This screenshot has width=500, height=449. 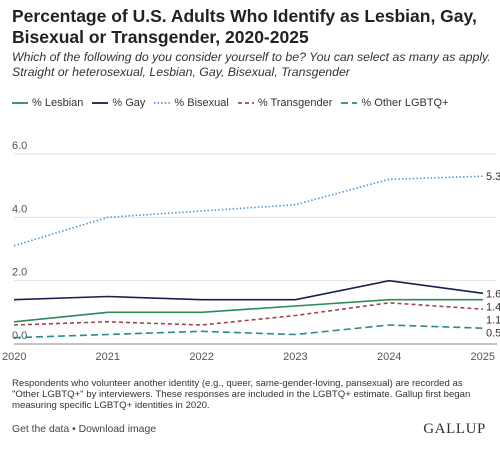 What do you see at coordinates (389, 357) in the screenshot?
I see `x-tick-label: 2024` at bounding box center [389, 357].